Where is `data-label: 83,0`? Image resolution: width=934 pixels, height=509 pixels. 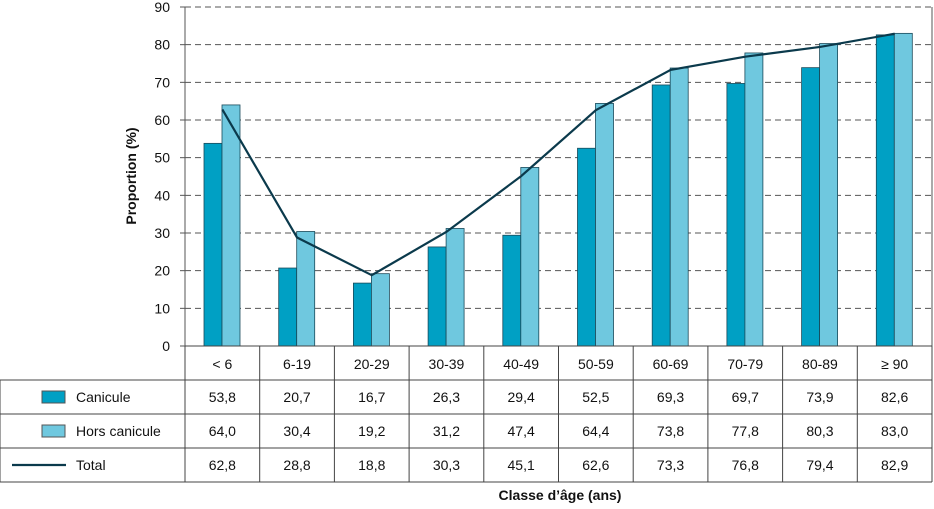
data-label: 83,0 is located at coordinates (894, 431).